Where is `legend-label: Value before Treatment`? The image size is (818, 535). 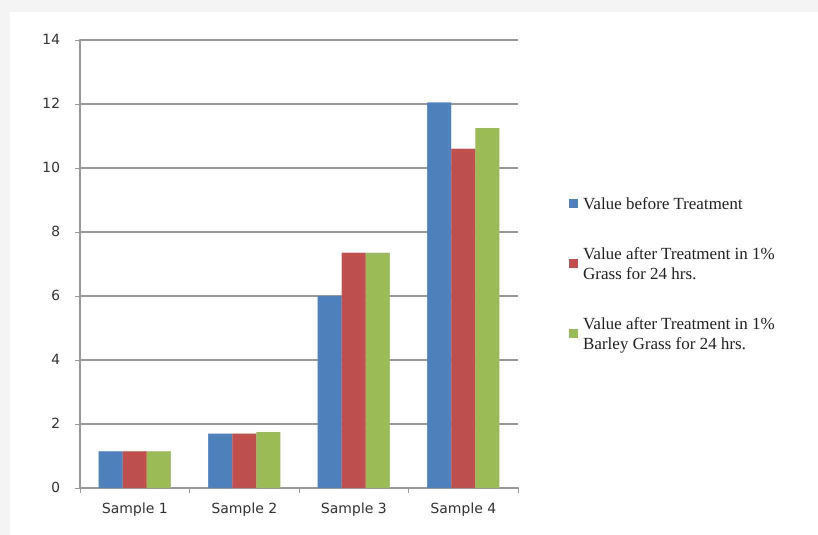 legend-label: Value before Treatment is located at coordinates (663, 203).